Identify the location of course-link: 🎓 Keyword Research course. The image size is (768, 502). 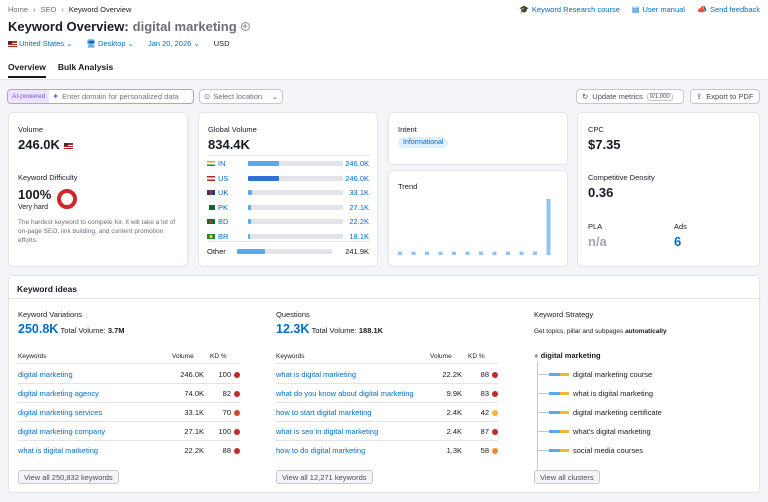
(569, 9).